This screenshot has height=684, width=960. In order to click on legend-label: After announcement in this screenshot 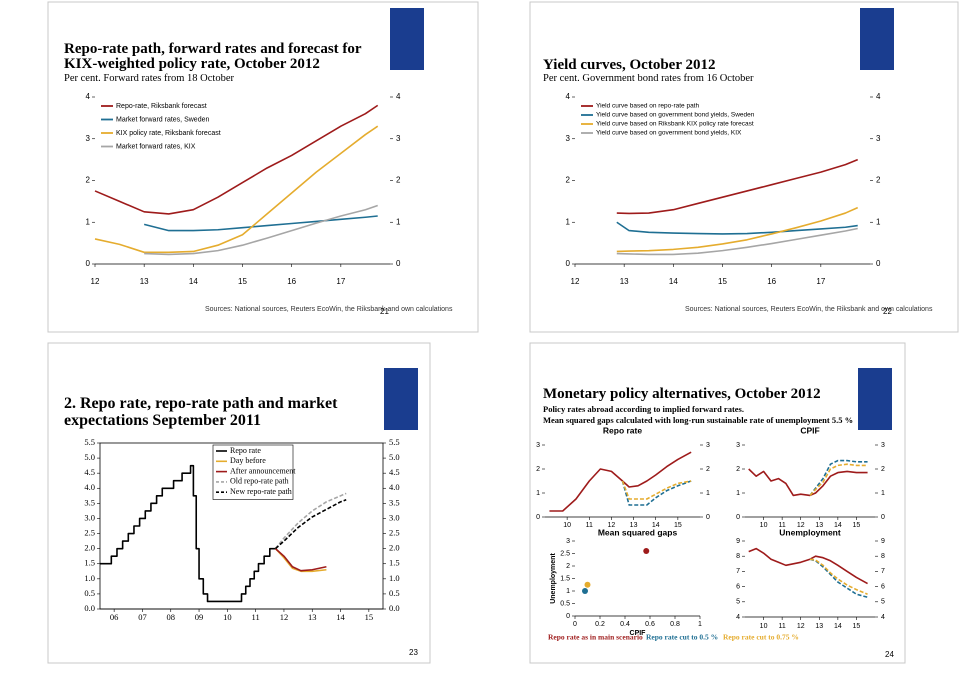, I will do `click(263, 470)`.